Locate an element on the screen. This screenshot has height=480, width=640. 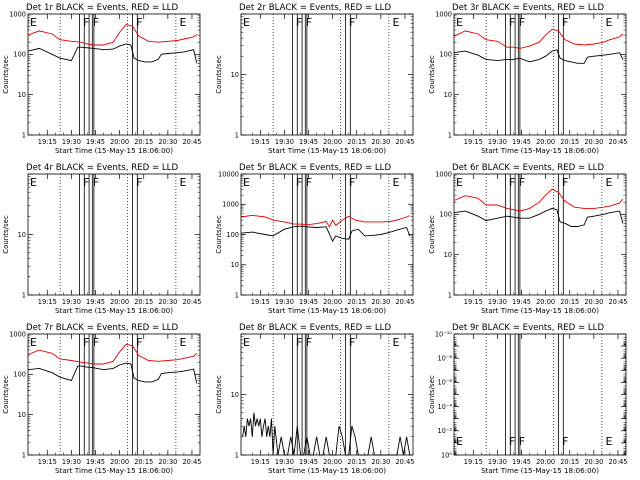
y-tick-label: 10⁻⁸ is located at coordinates (444, 359).